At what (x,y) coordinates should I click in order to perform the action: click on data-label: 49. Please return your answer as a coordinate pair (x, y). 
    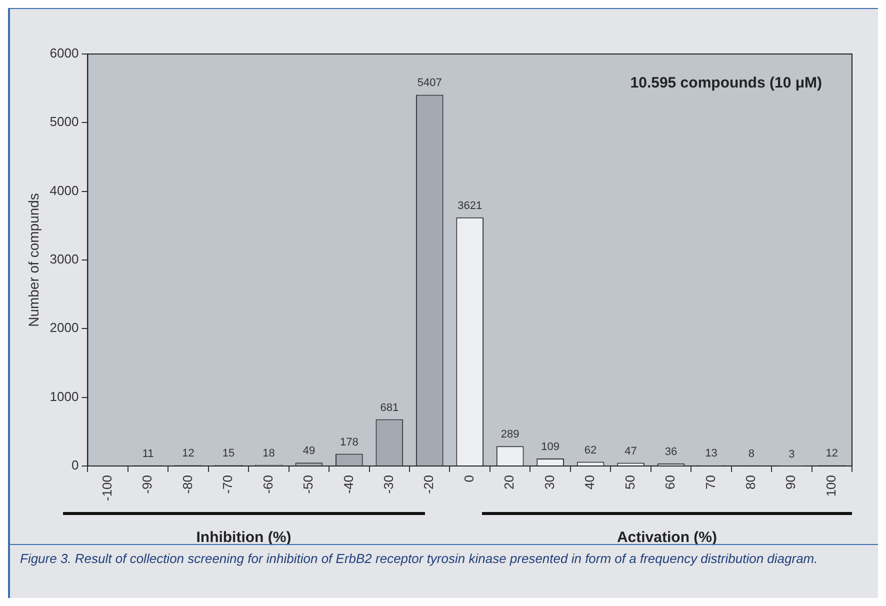
    Looking at the image, I should click on (309, 451).